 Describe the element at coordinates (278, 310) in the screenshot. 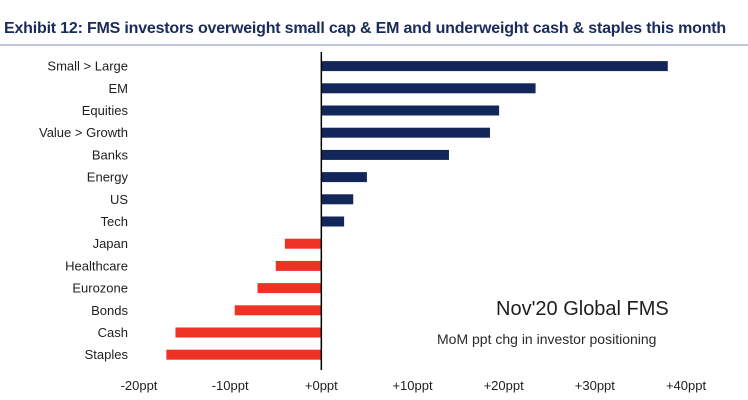

I see `bar-bonds` at that location.